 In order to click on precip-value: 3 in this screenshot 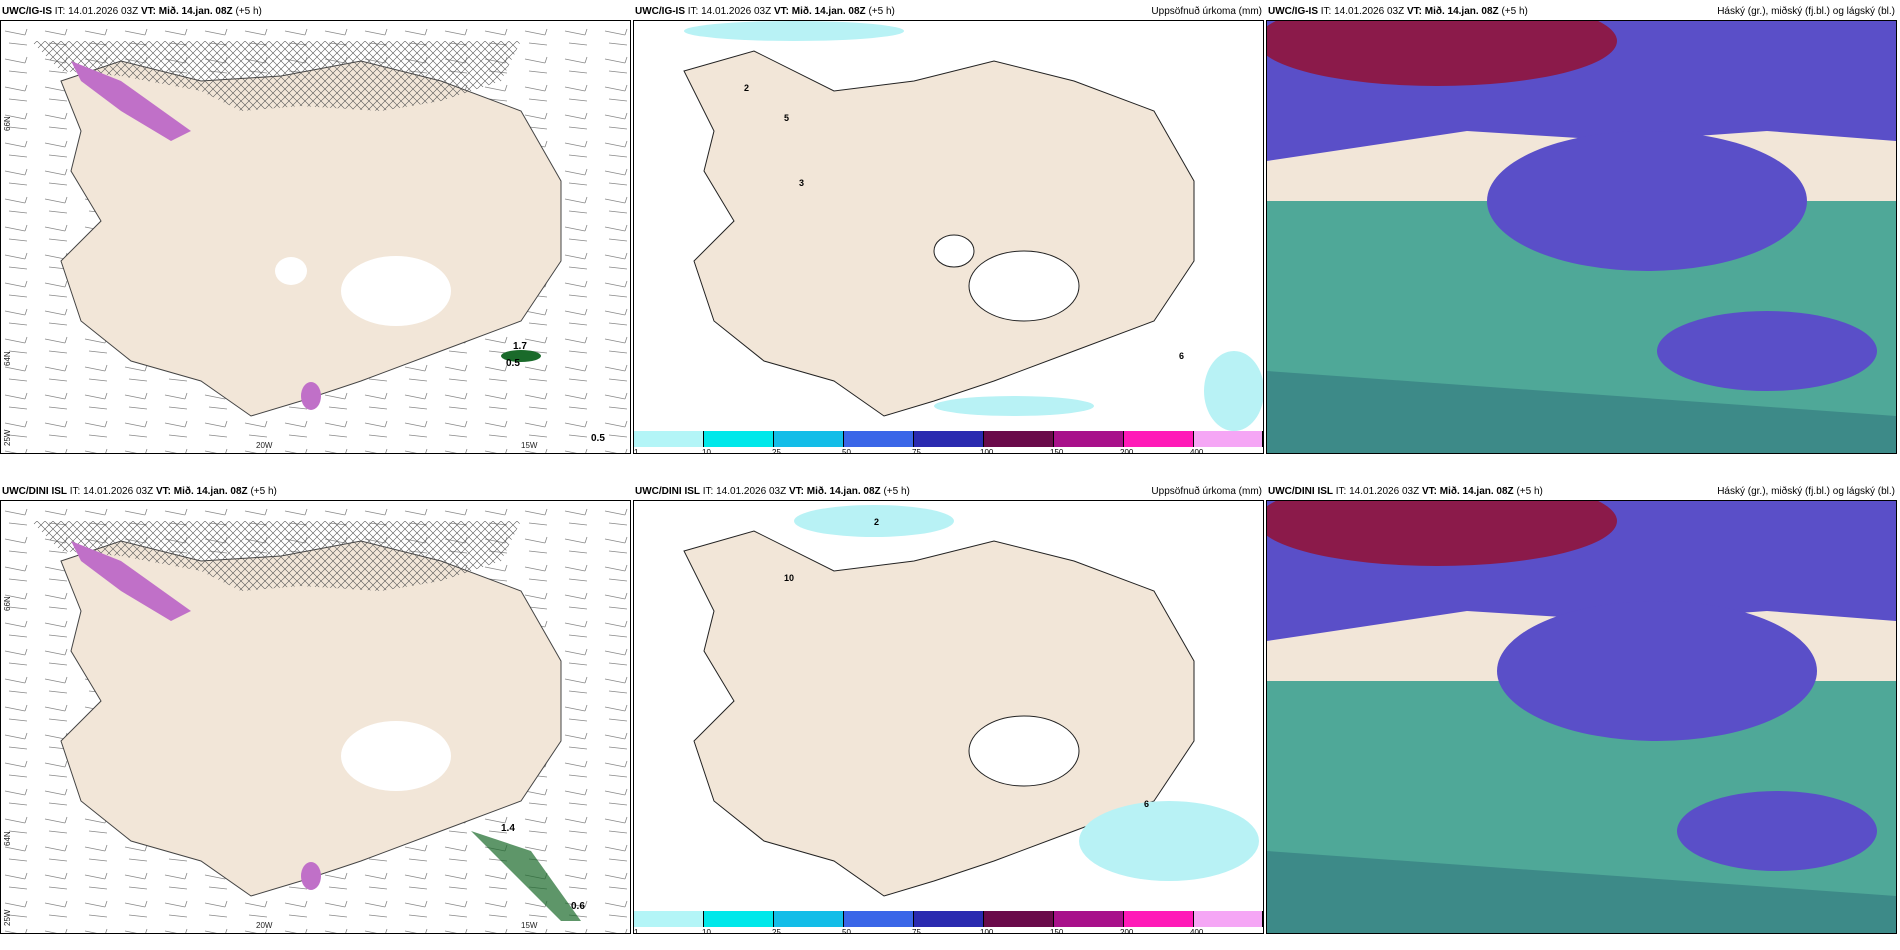, I will do `click(801, 183)`.